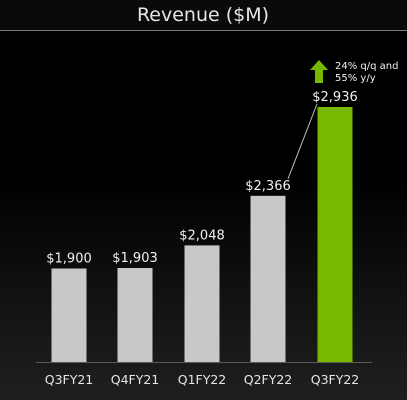 This screenshot has width=407, height=400. I want to click on value-label-q1fy22: $2,048, so click(202, 235).